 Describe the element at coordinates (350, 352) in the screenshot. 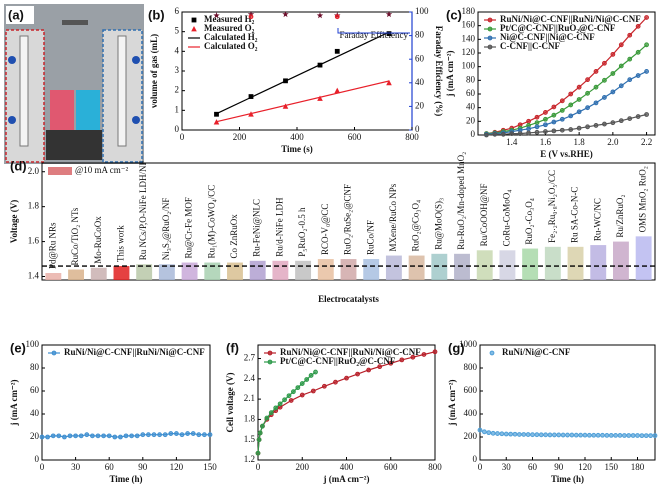

I see `legend-label: RuNi/Ni@C-CNF||RuNi/Ni@C-CNF` at that location.